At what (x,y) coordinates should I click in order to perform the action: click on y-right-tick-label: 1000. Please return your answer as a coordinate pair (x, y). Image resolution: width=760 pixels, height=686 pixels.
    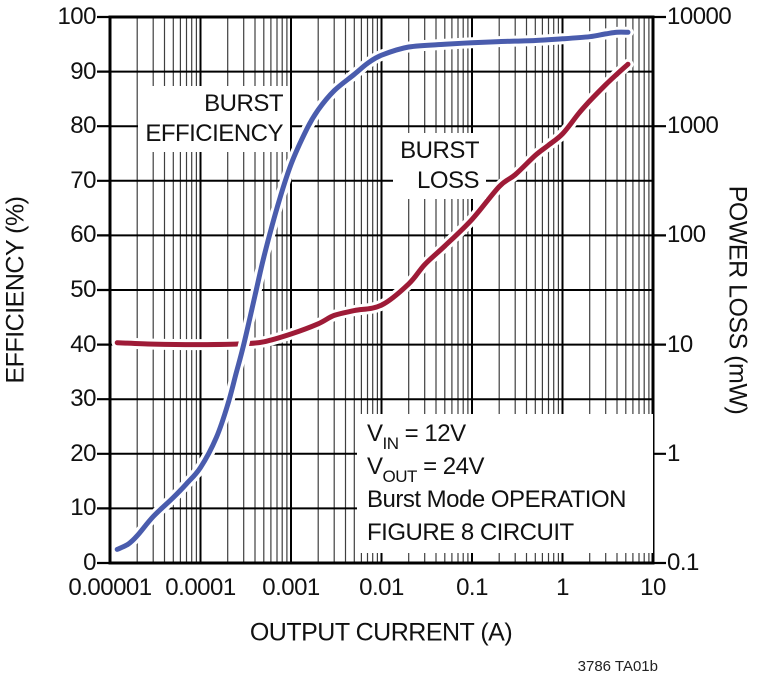
    Looking at the image, I should click on (693, 126).